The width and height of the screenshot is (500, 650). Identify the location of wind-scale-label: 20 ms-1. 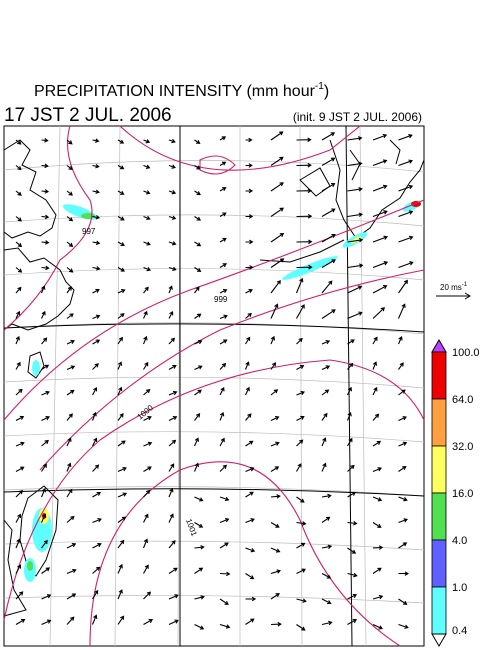
(454, 287).